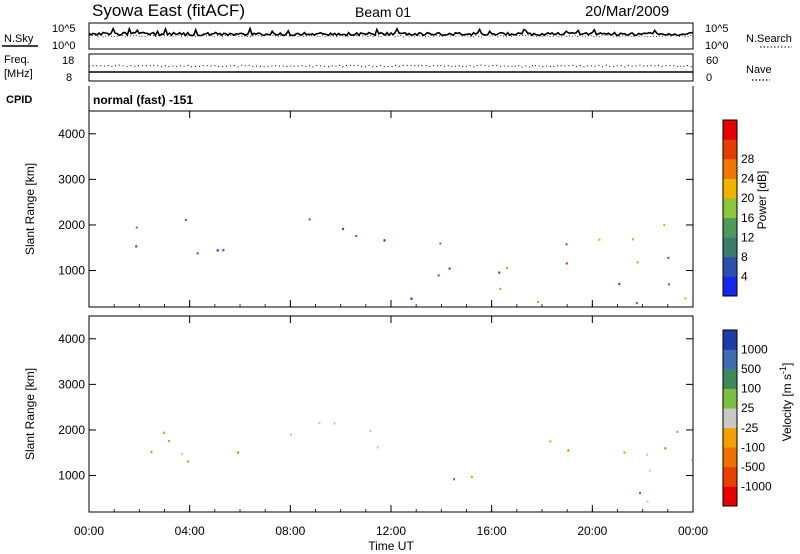 The height and width of the screenshot is (554, 800). I want to click on x-tick-label: 08:00, so click(290, 531).